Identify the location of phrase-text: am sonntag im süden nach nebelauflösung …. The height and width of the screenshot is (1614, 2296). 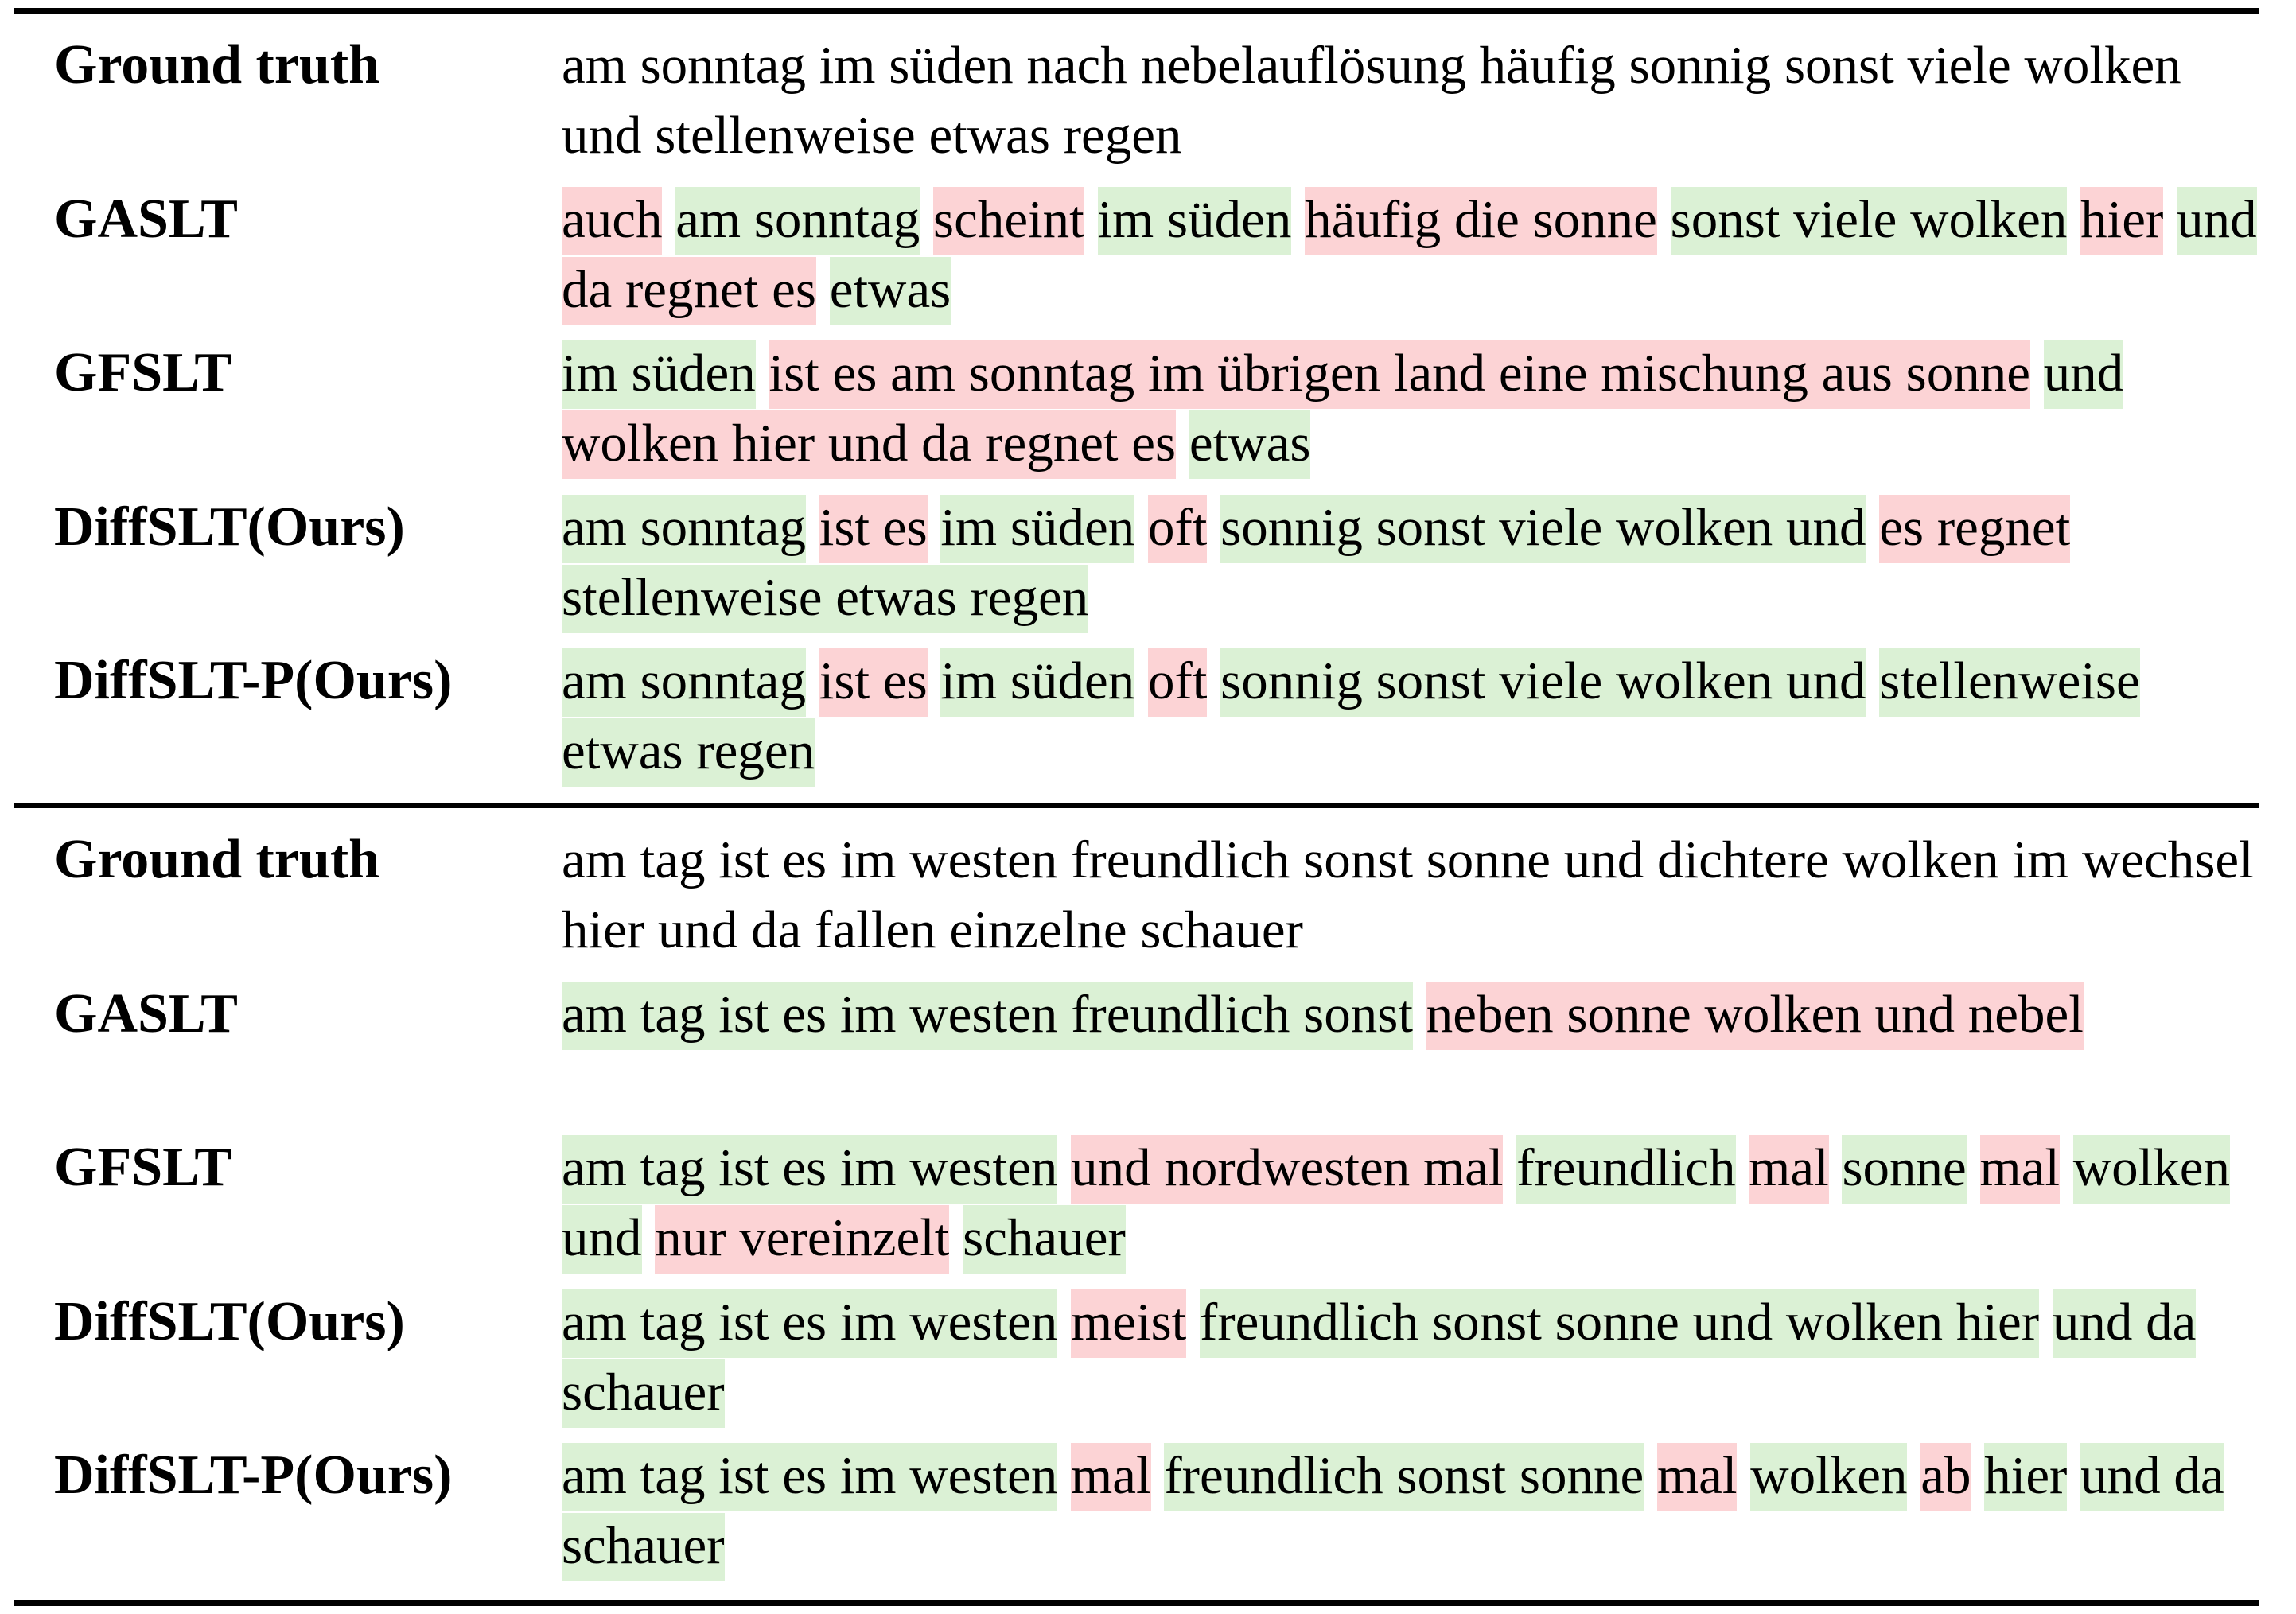
(1371, 100).